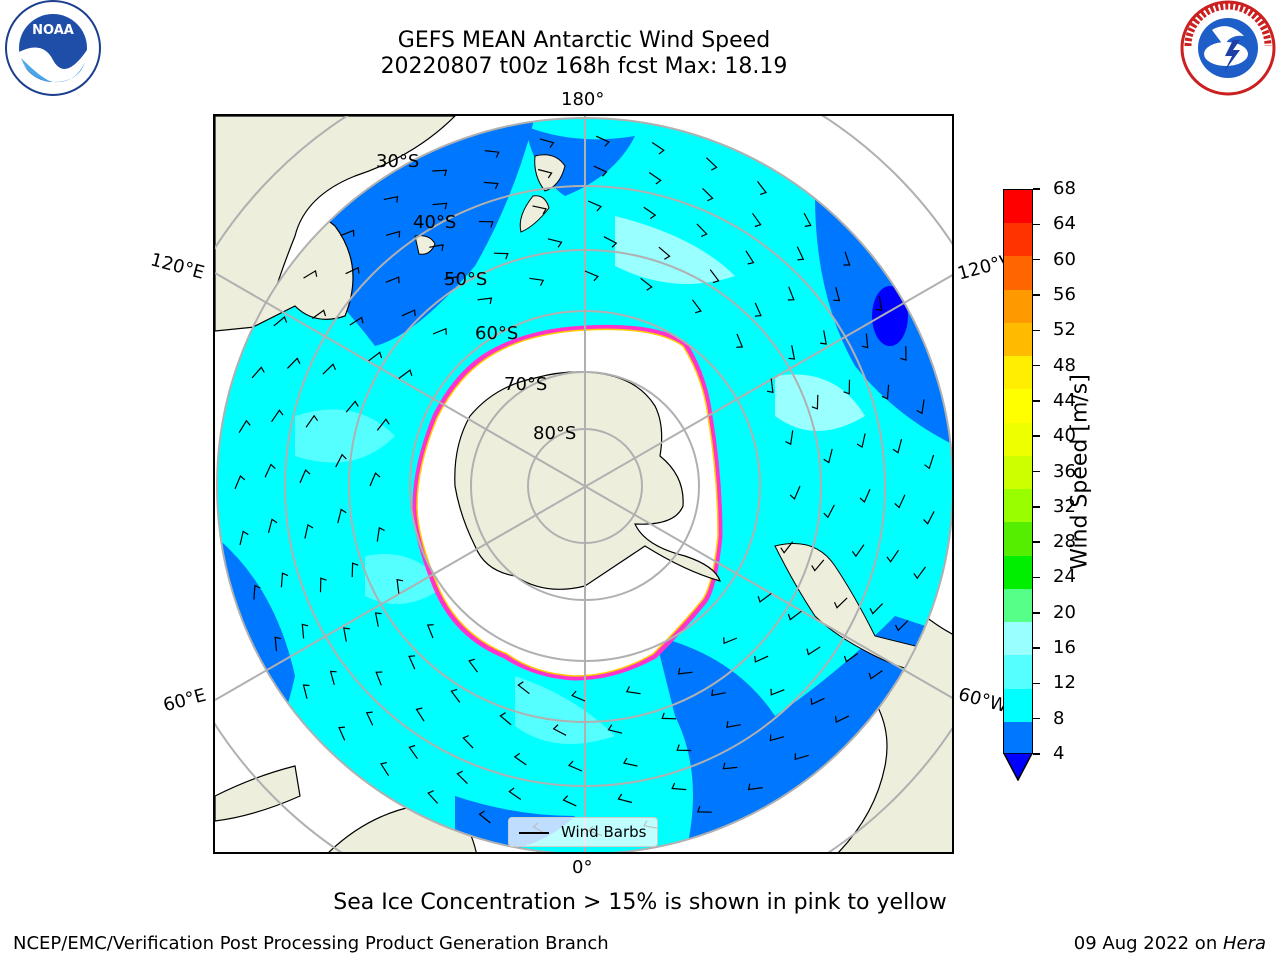  What do you see at coordinates (1059, 753) in the screenshot?
I see `colorbar-tick-label: 4` at bounding box center [1059, 753].